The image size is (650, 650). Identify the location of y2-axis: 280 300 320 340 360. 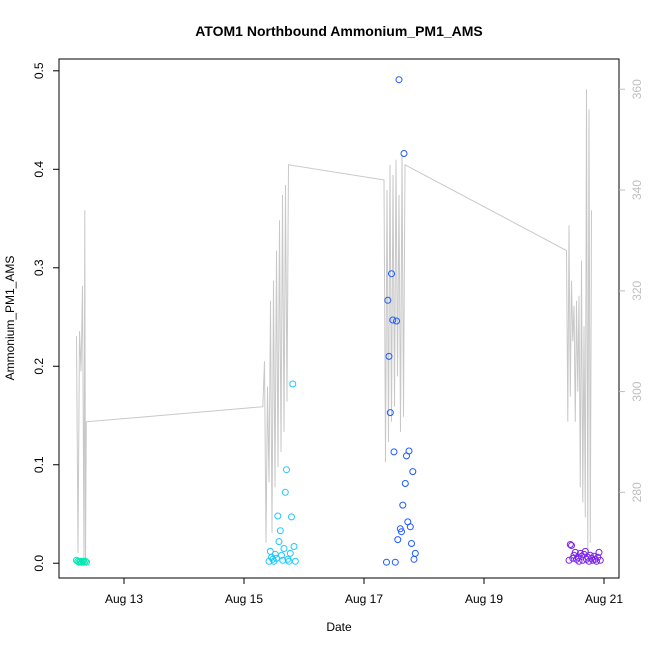
(631, 290).